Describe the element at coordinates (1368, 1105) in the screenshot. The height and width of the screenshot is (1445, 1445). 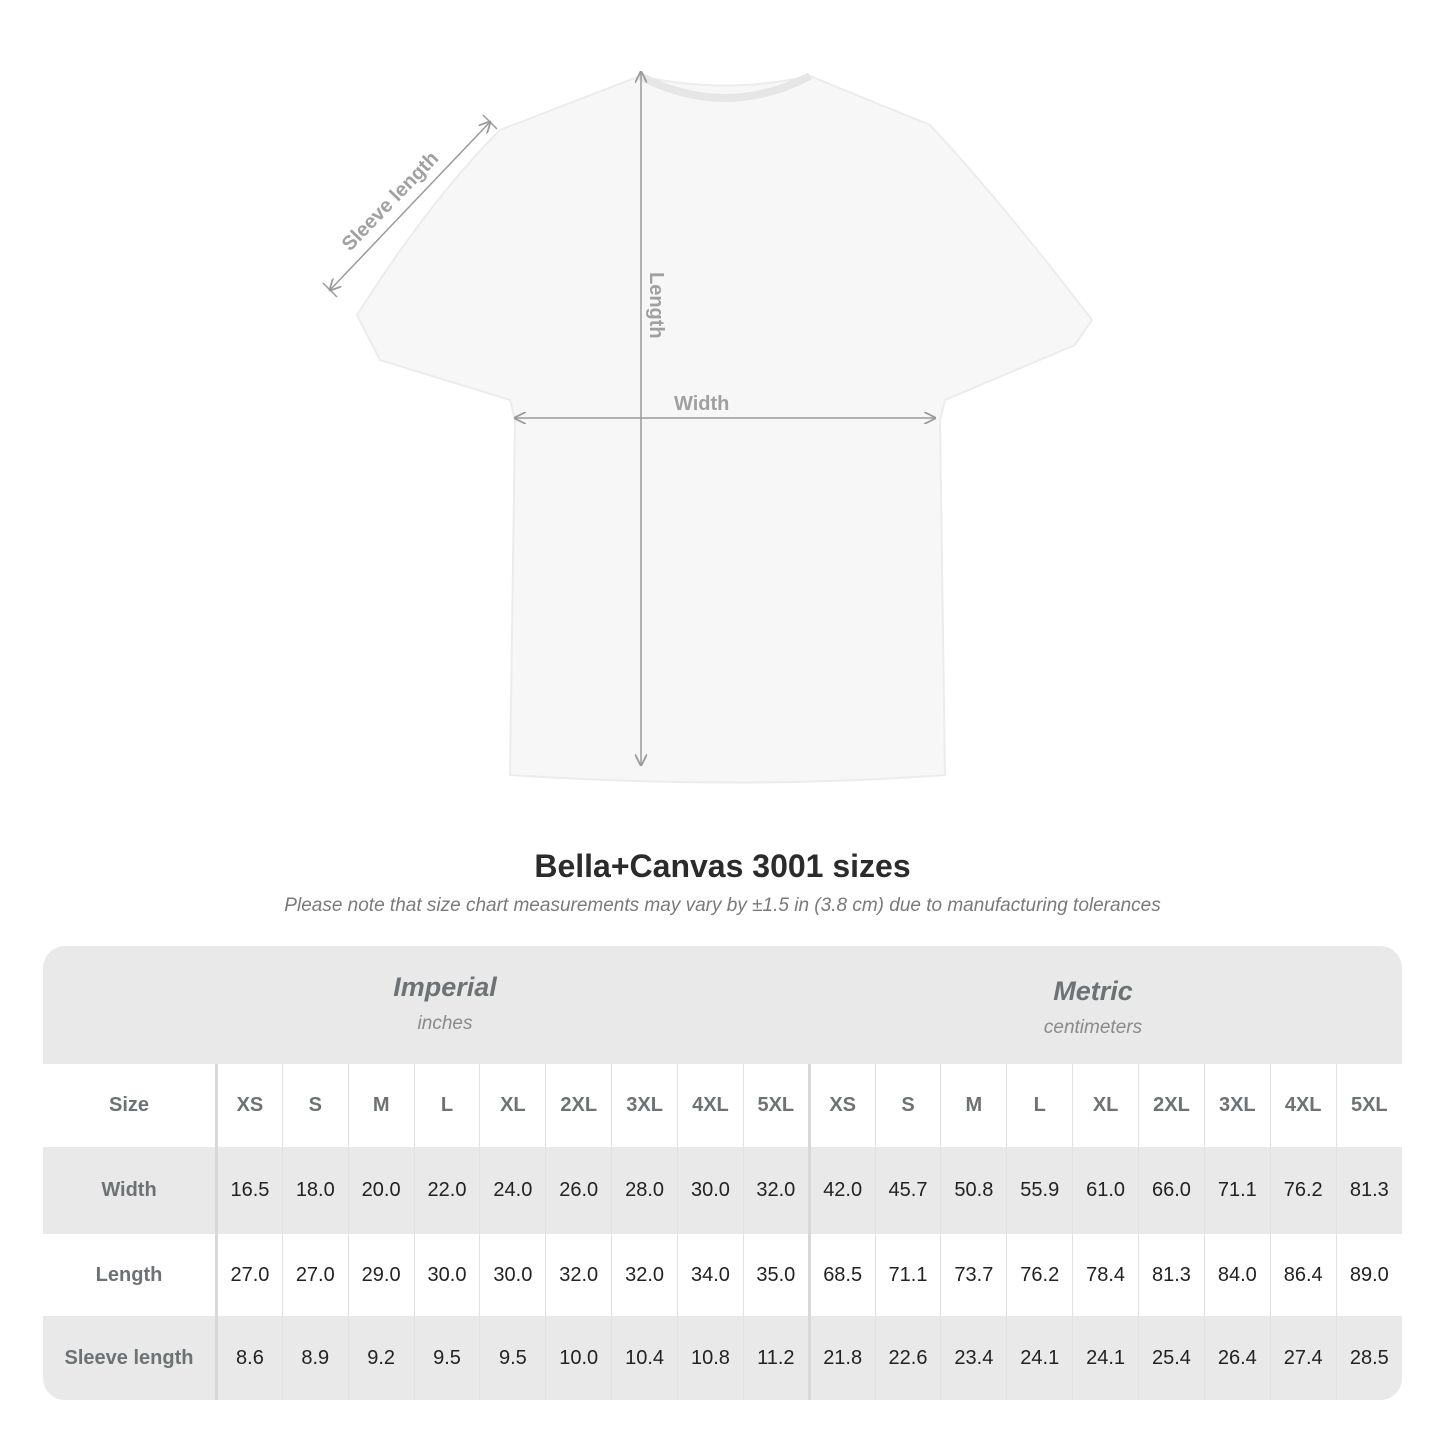
I see `metric-size-header: 5XL` at that location.